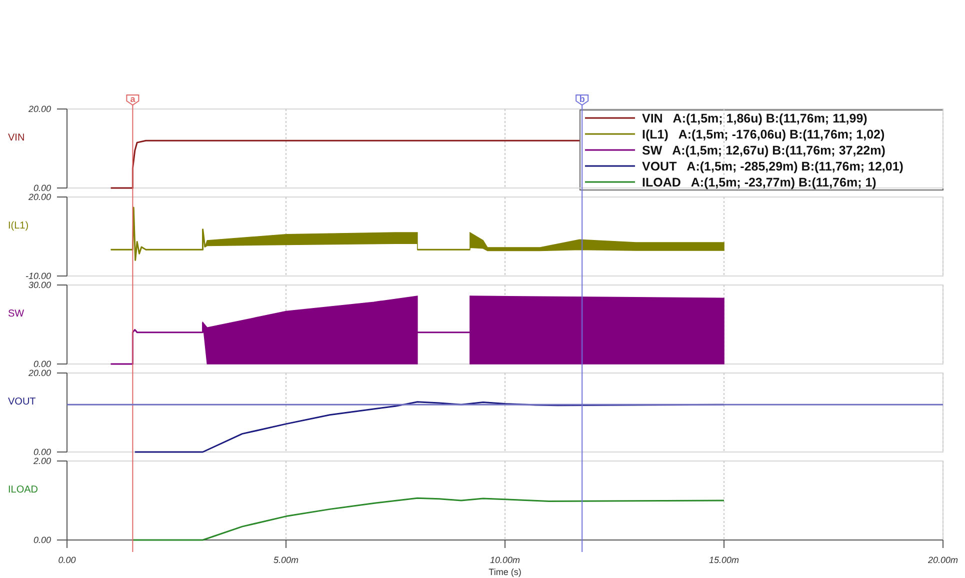 This screenshot has width=965, height=578. I want to click on x-tick-label: 0.00, so click(67, 560).